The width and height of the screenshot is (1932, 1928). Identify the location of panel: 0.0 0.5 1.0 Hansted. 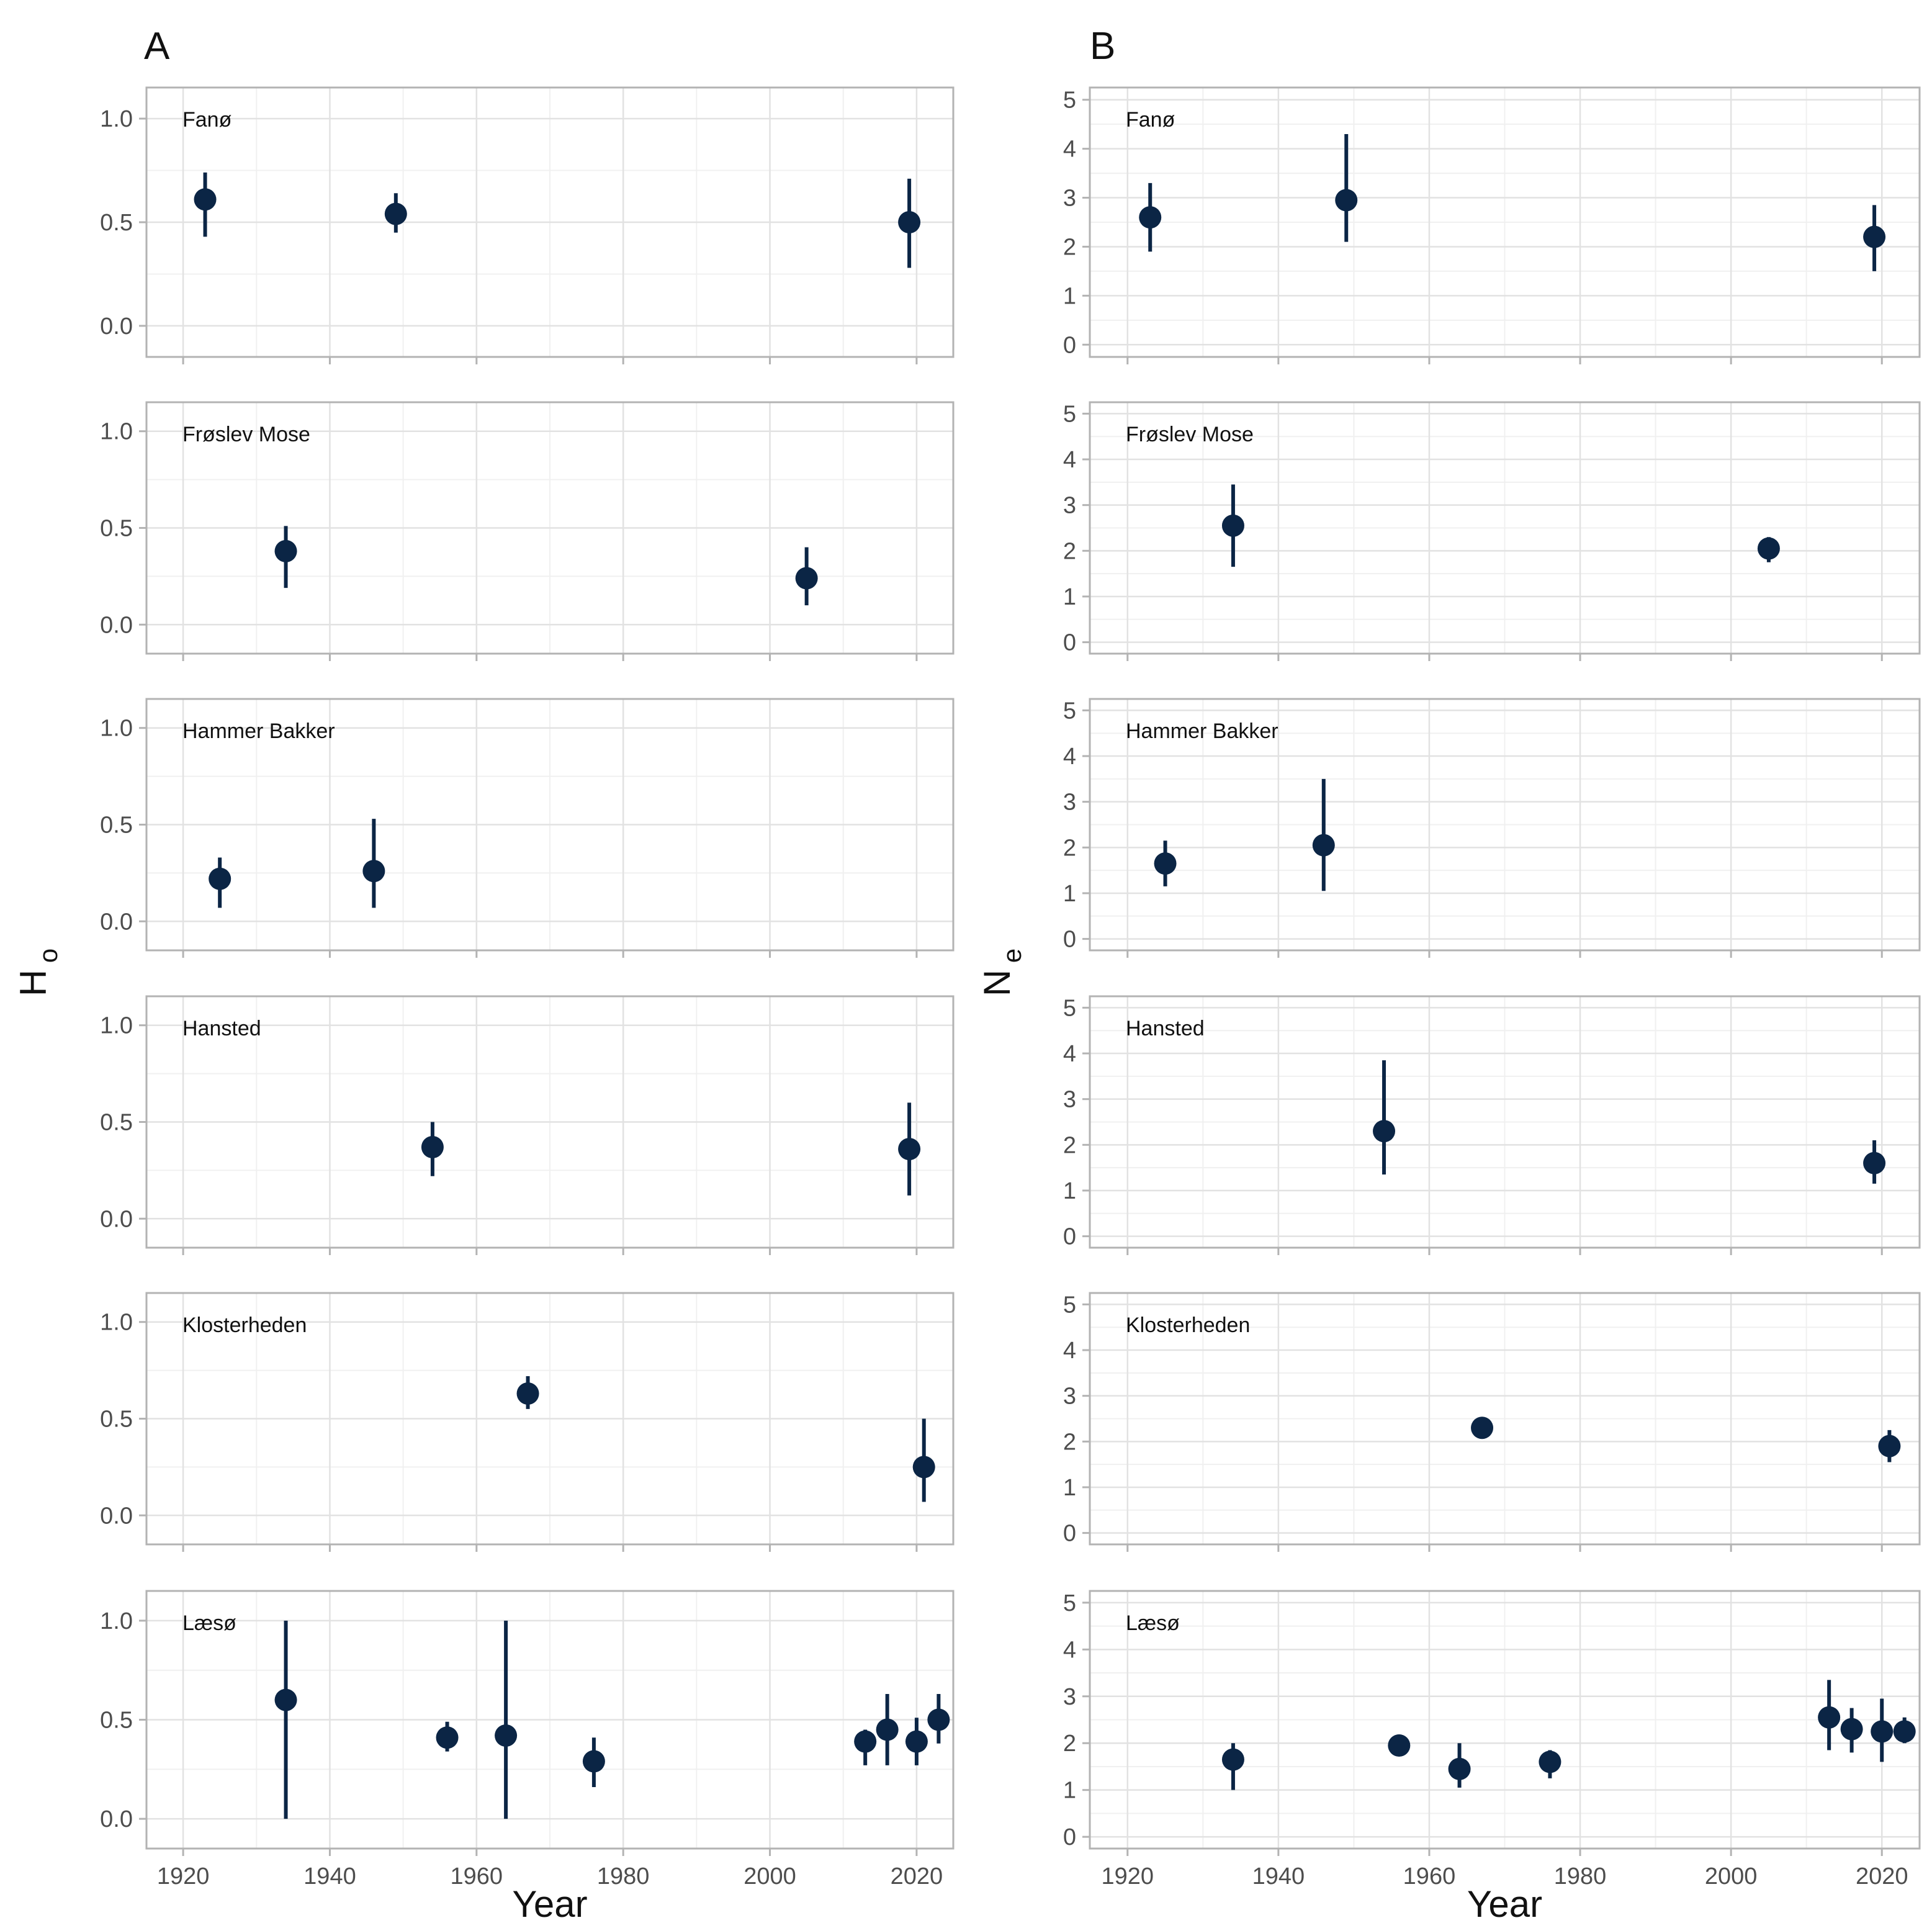
(527, 1125).